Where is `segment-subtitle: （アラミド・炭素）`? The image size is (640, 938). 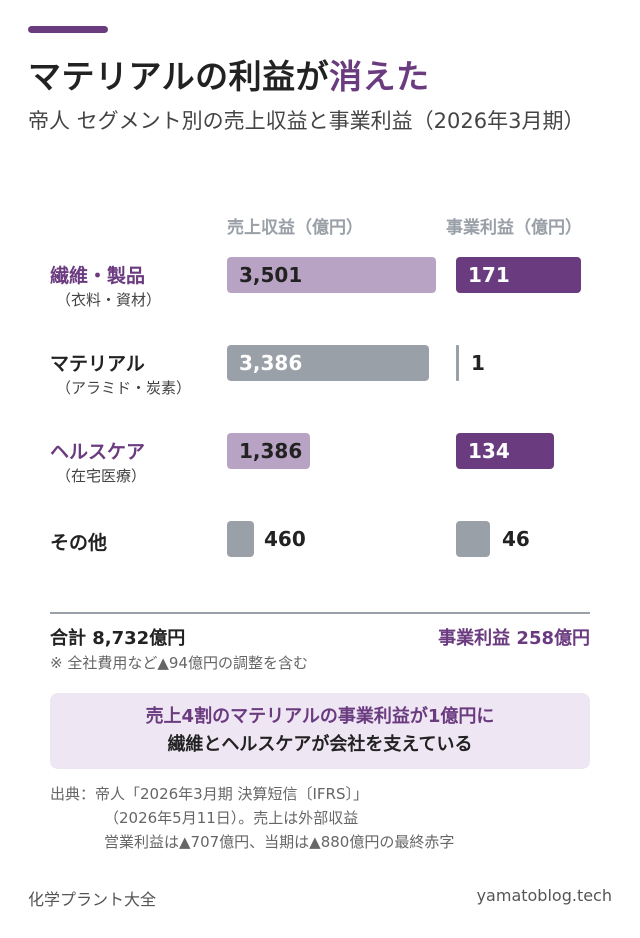
segment-subtitle: （アラミド・炭素） is located at coordinates (124, 388).